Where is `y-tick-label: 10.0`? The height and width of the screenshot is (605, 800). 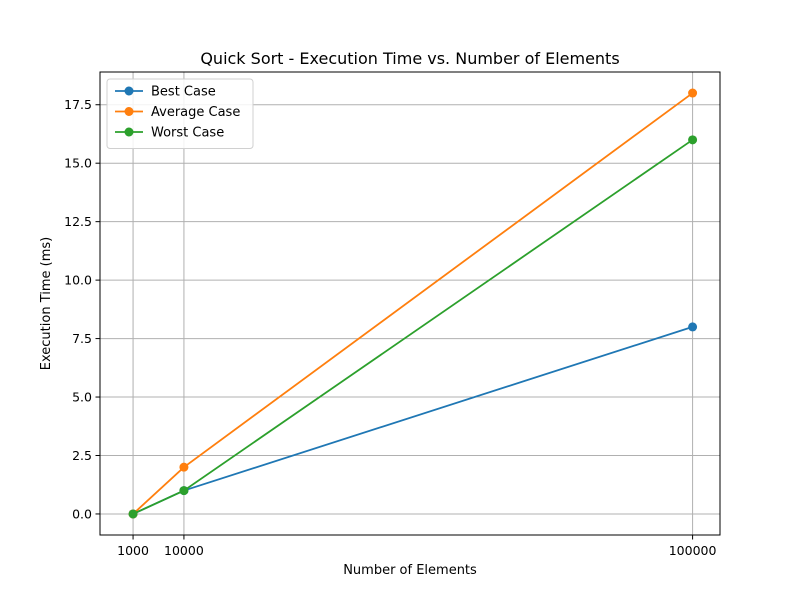 y-tick-label: 10.0 is located at coordinates (78, 280).